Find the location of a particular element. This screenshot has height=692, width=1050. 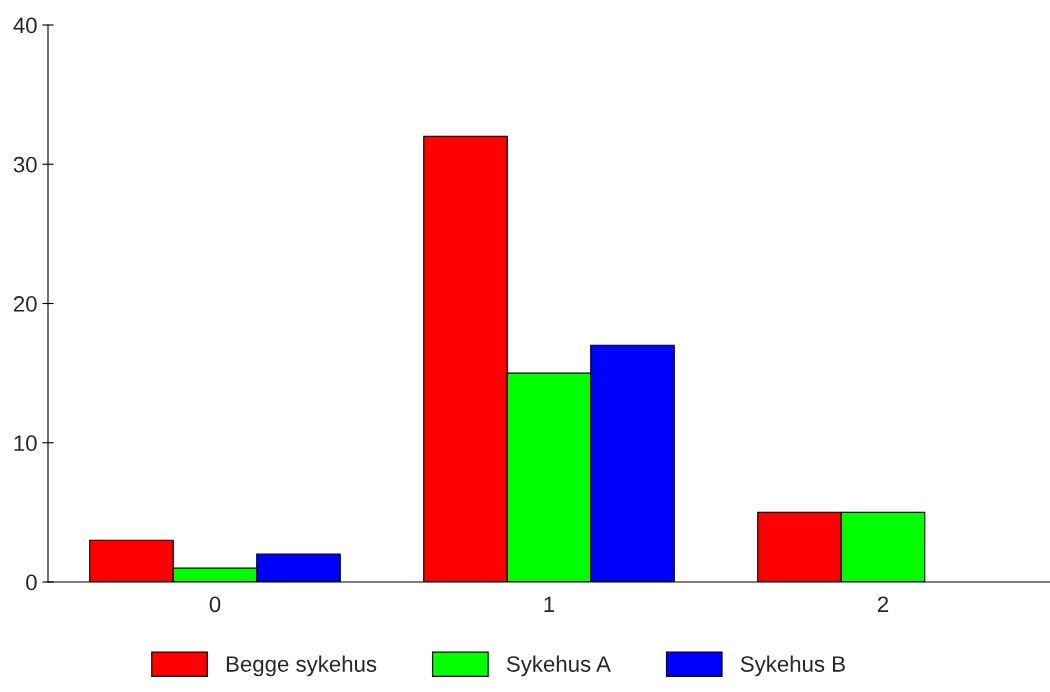

x-tick-label: 1 is located at coordinates (549, 604).